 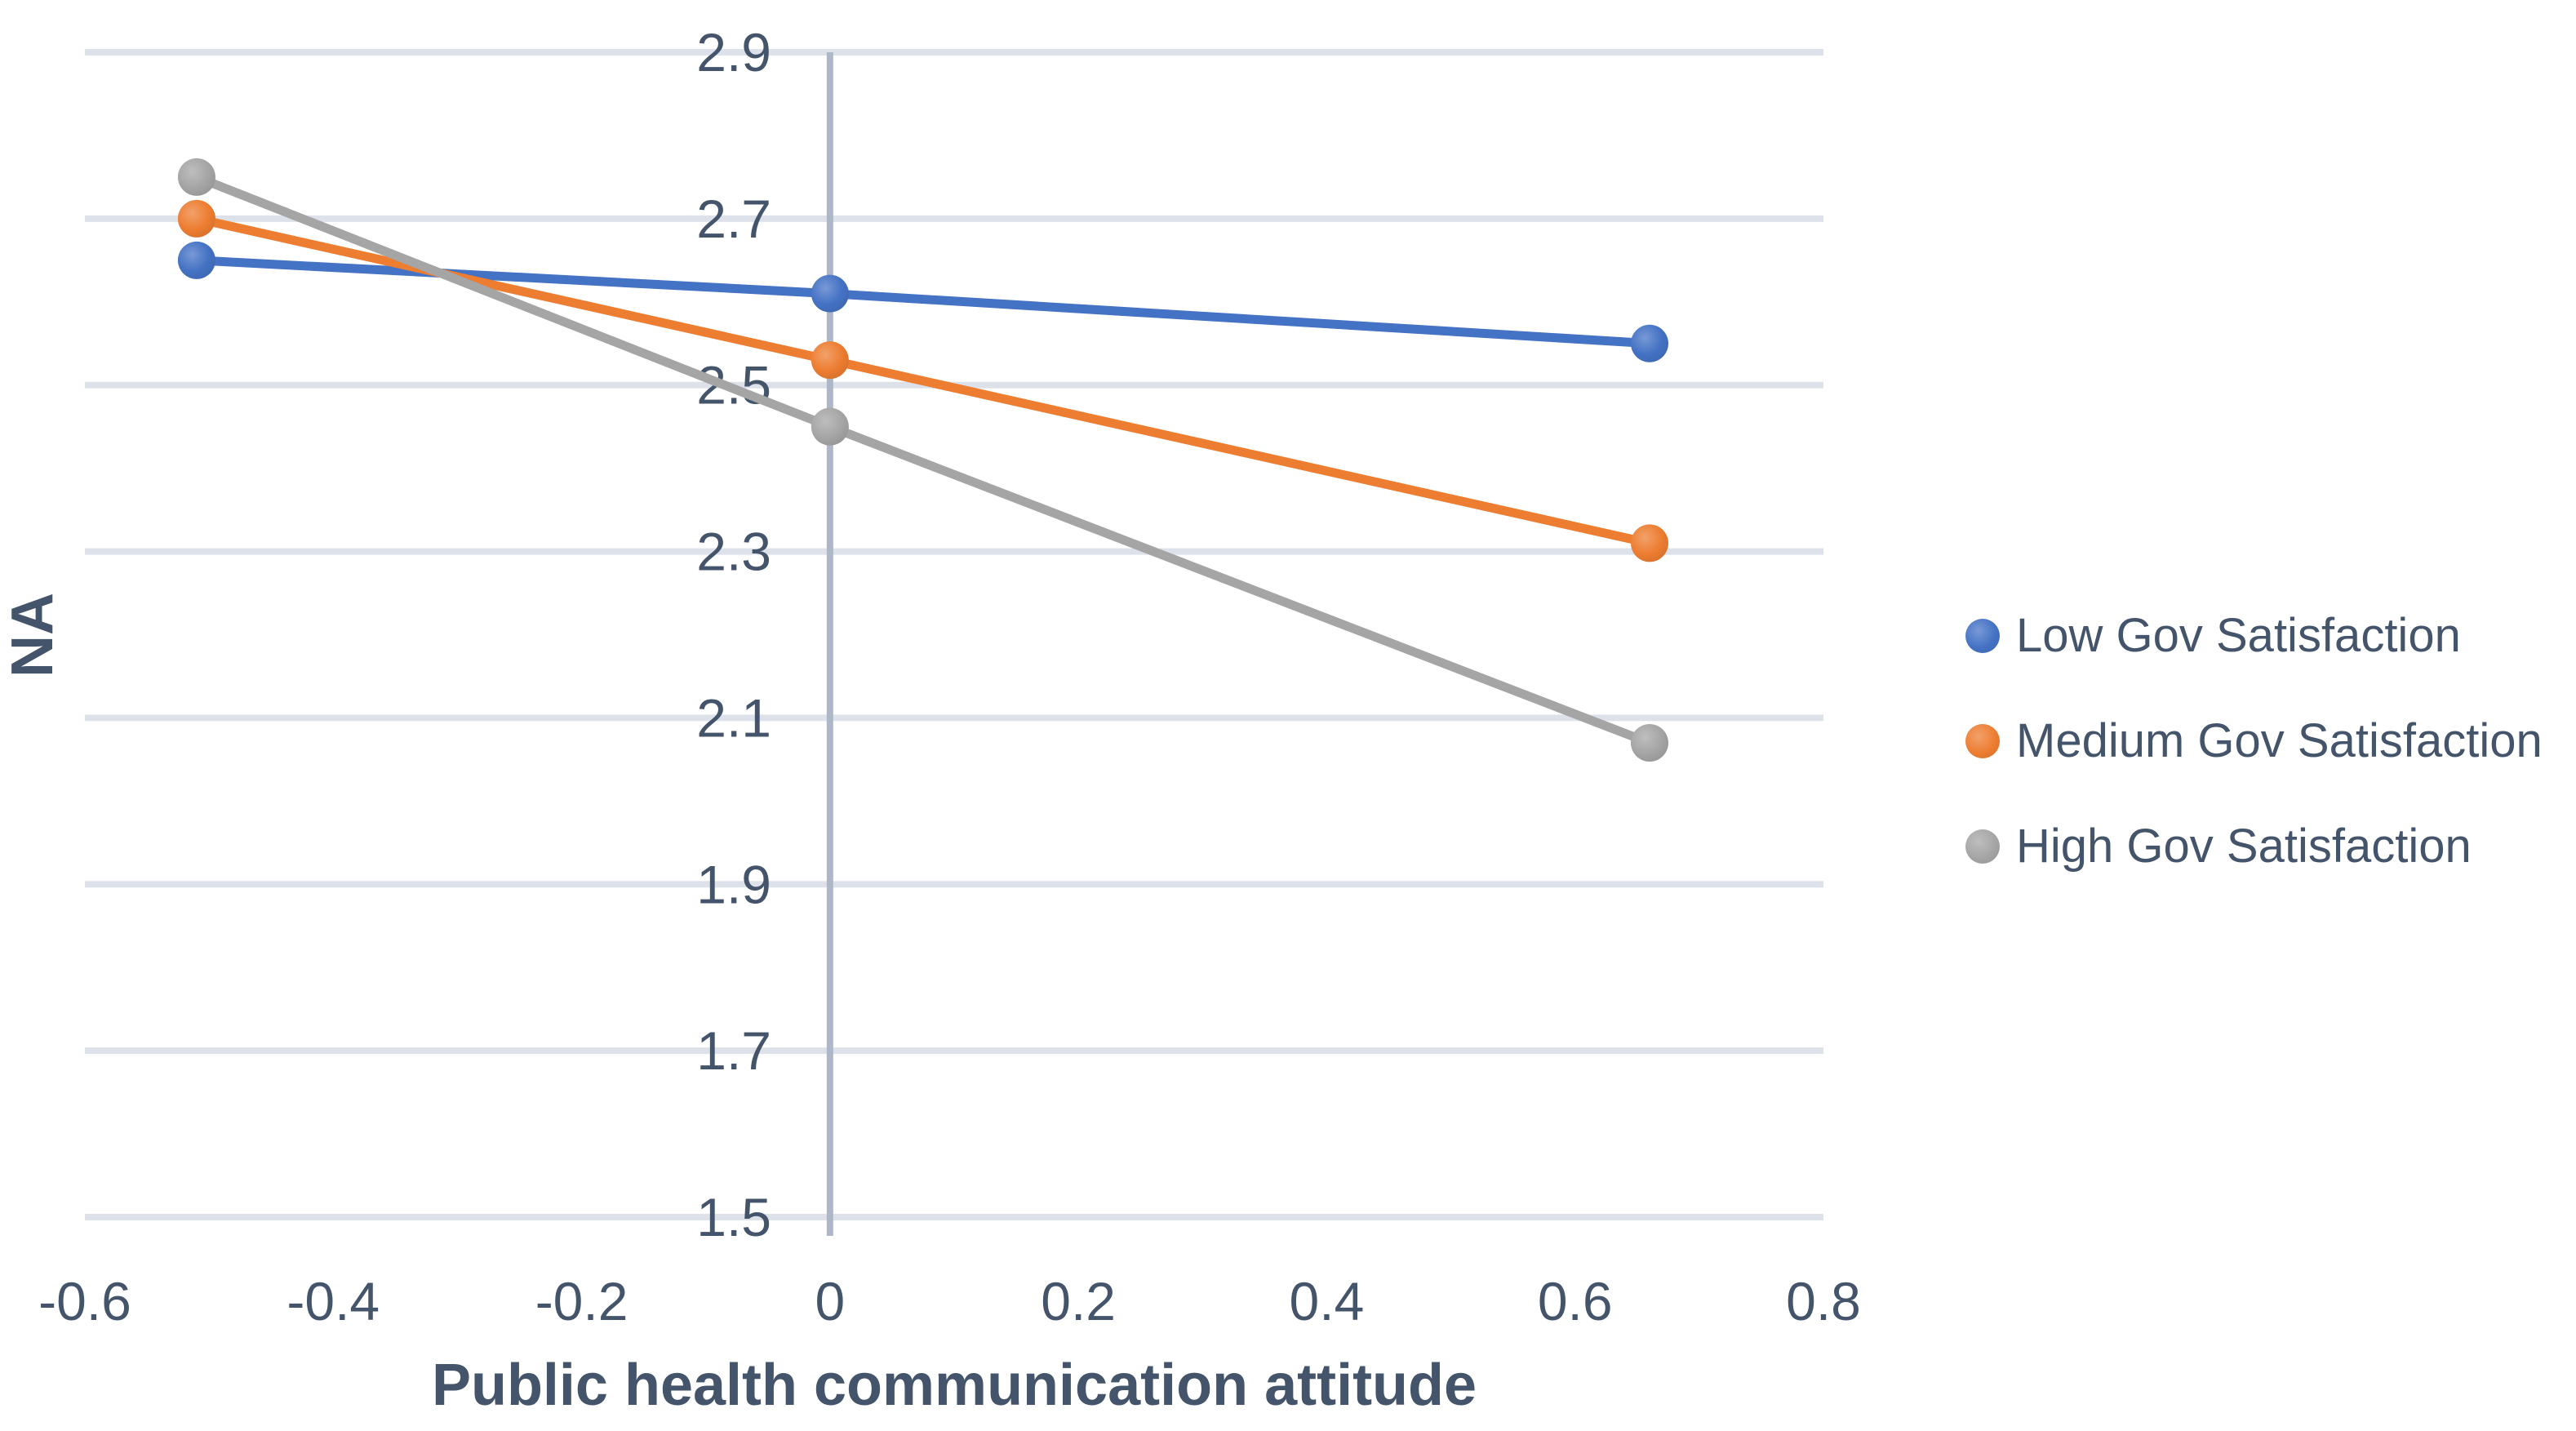 I want to click on legend-label: Low Gov Satisfaction, so click(x=2238, y=635).